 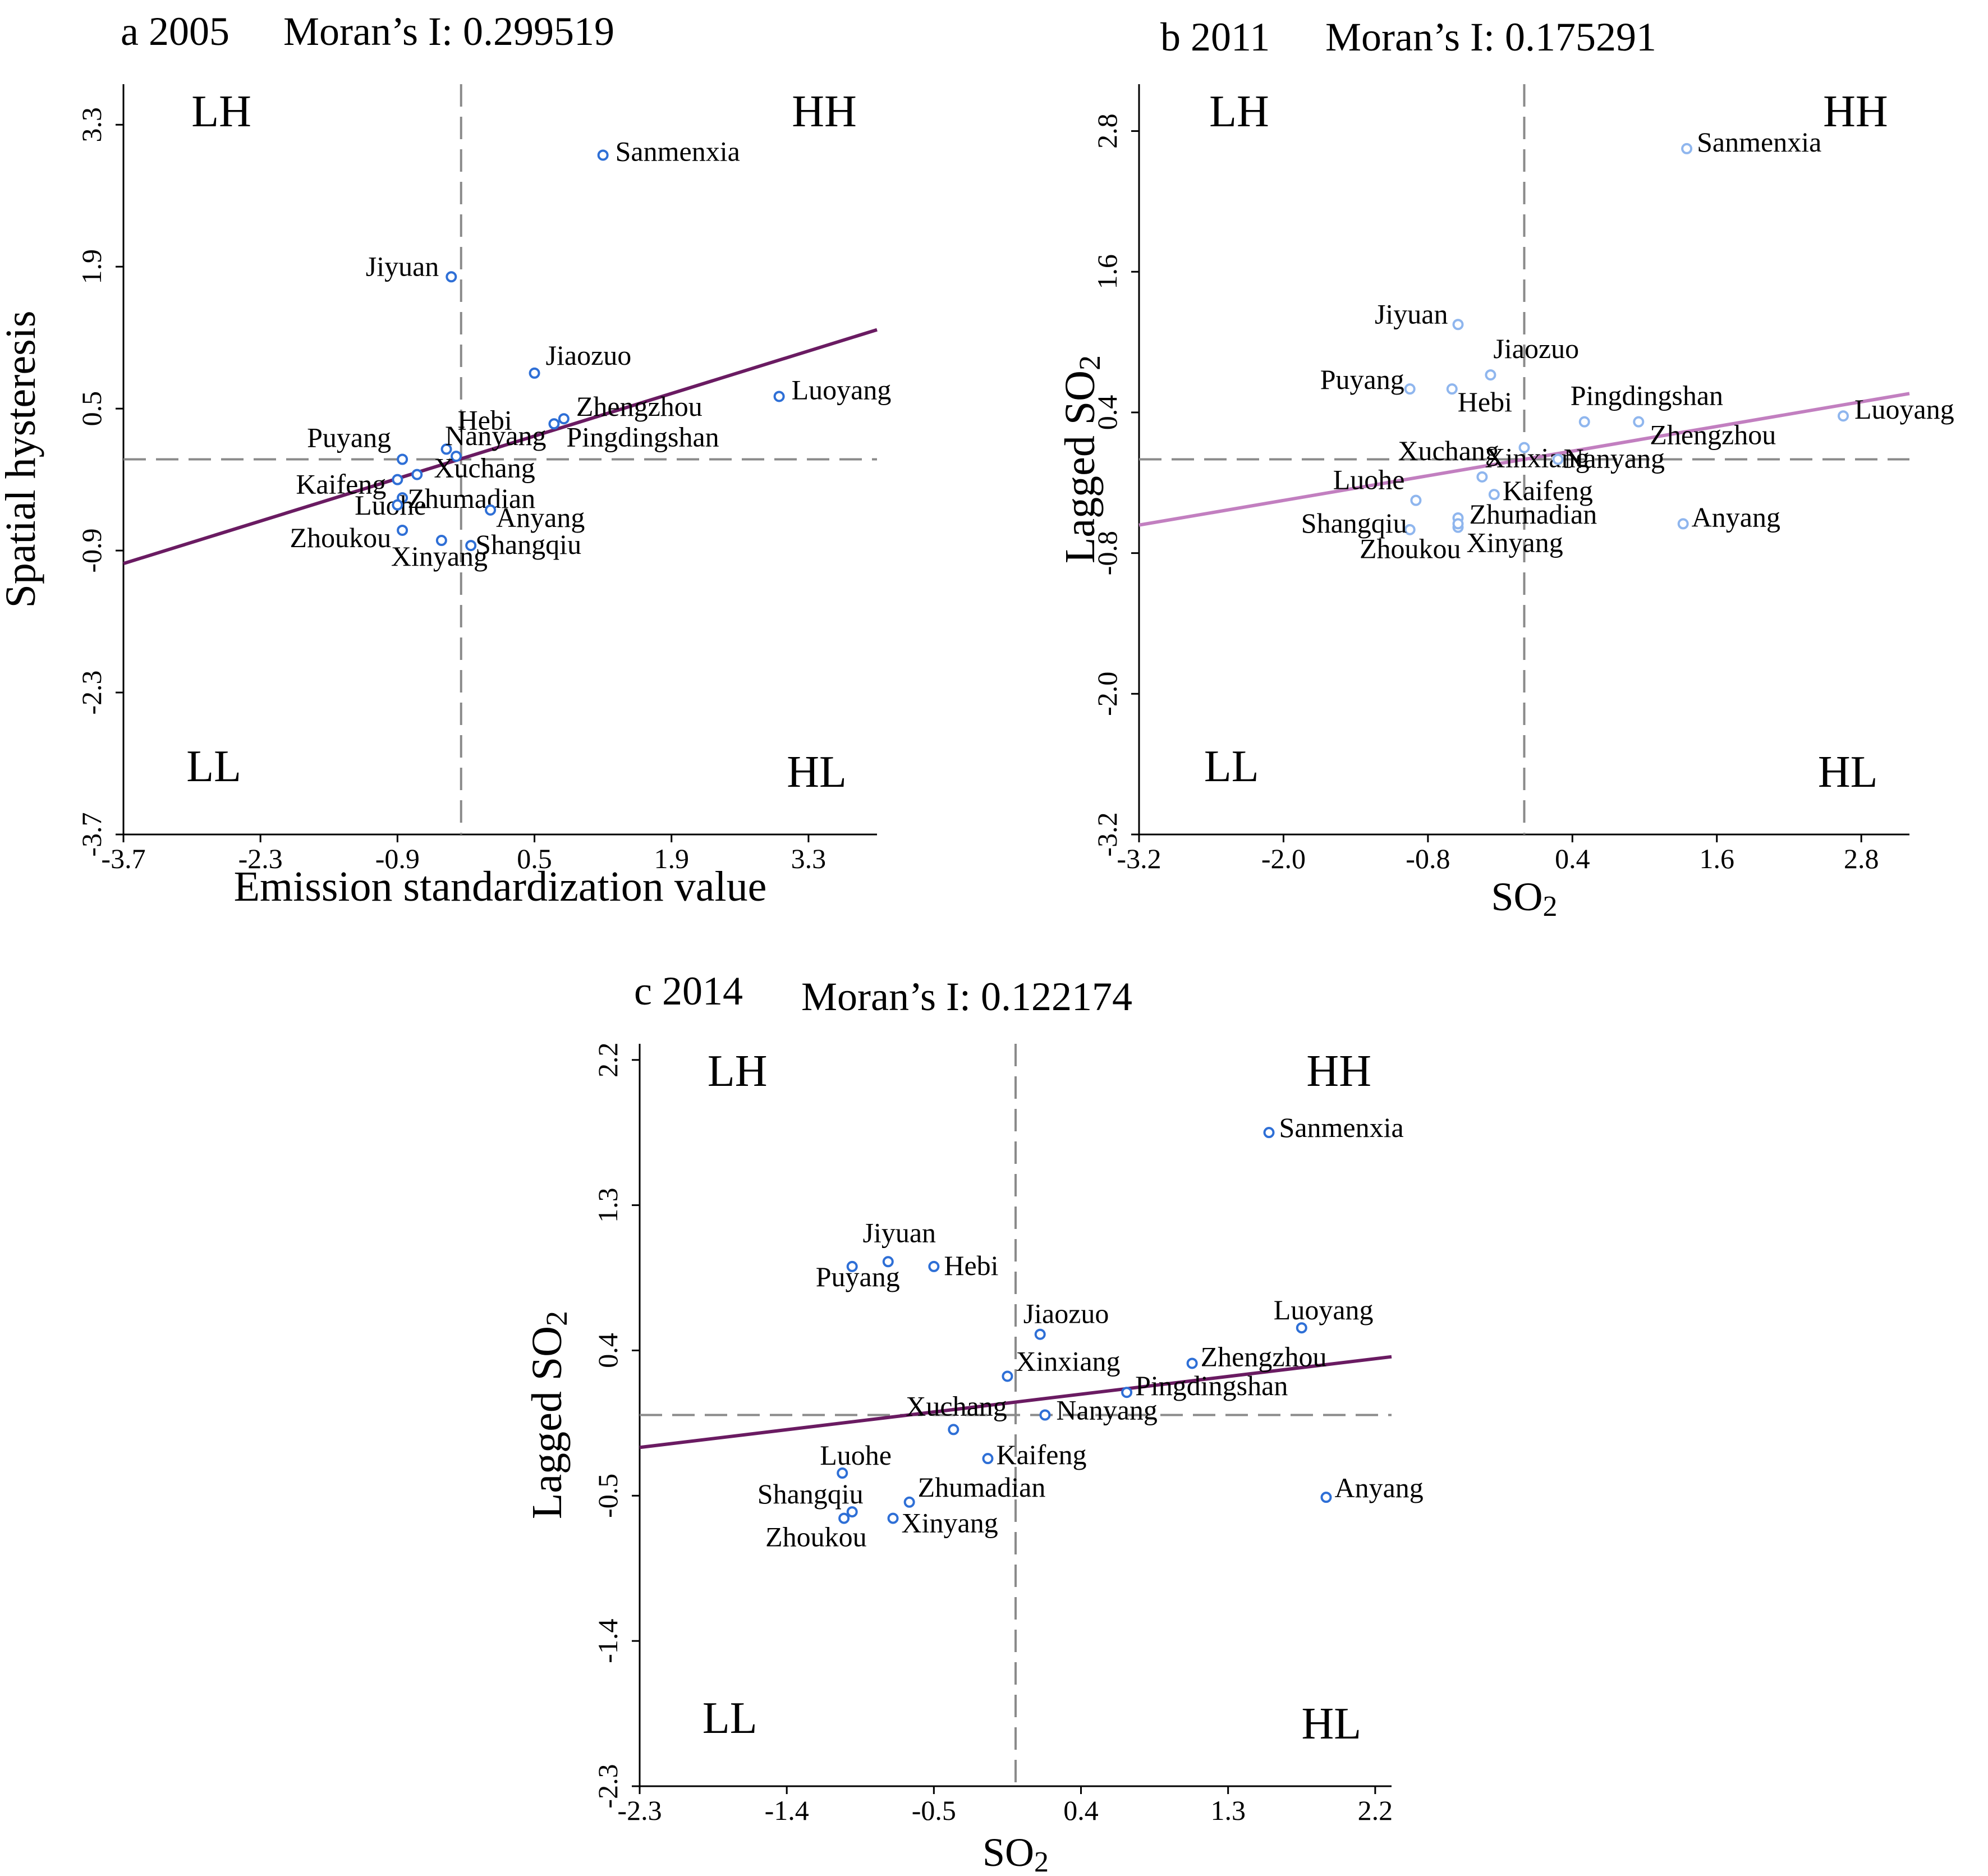 What do you see at coordinates (1107, 272) in the screenshot?
I see `y-tick-label: 1.6` at bounding box center [1107, 272].